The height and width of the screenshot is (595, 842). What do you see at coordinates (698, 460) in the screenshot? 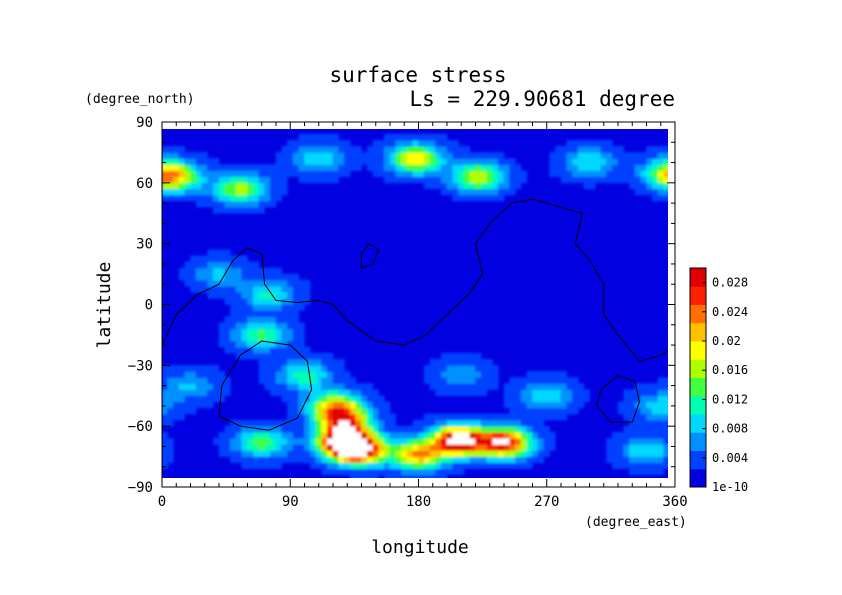
I see `colorbar-swatch` at bounding box center [698, 460].